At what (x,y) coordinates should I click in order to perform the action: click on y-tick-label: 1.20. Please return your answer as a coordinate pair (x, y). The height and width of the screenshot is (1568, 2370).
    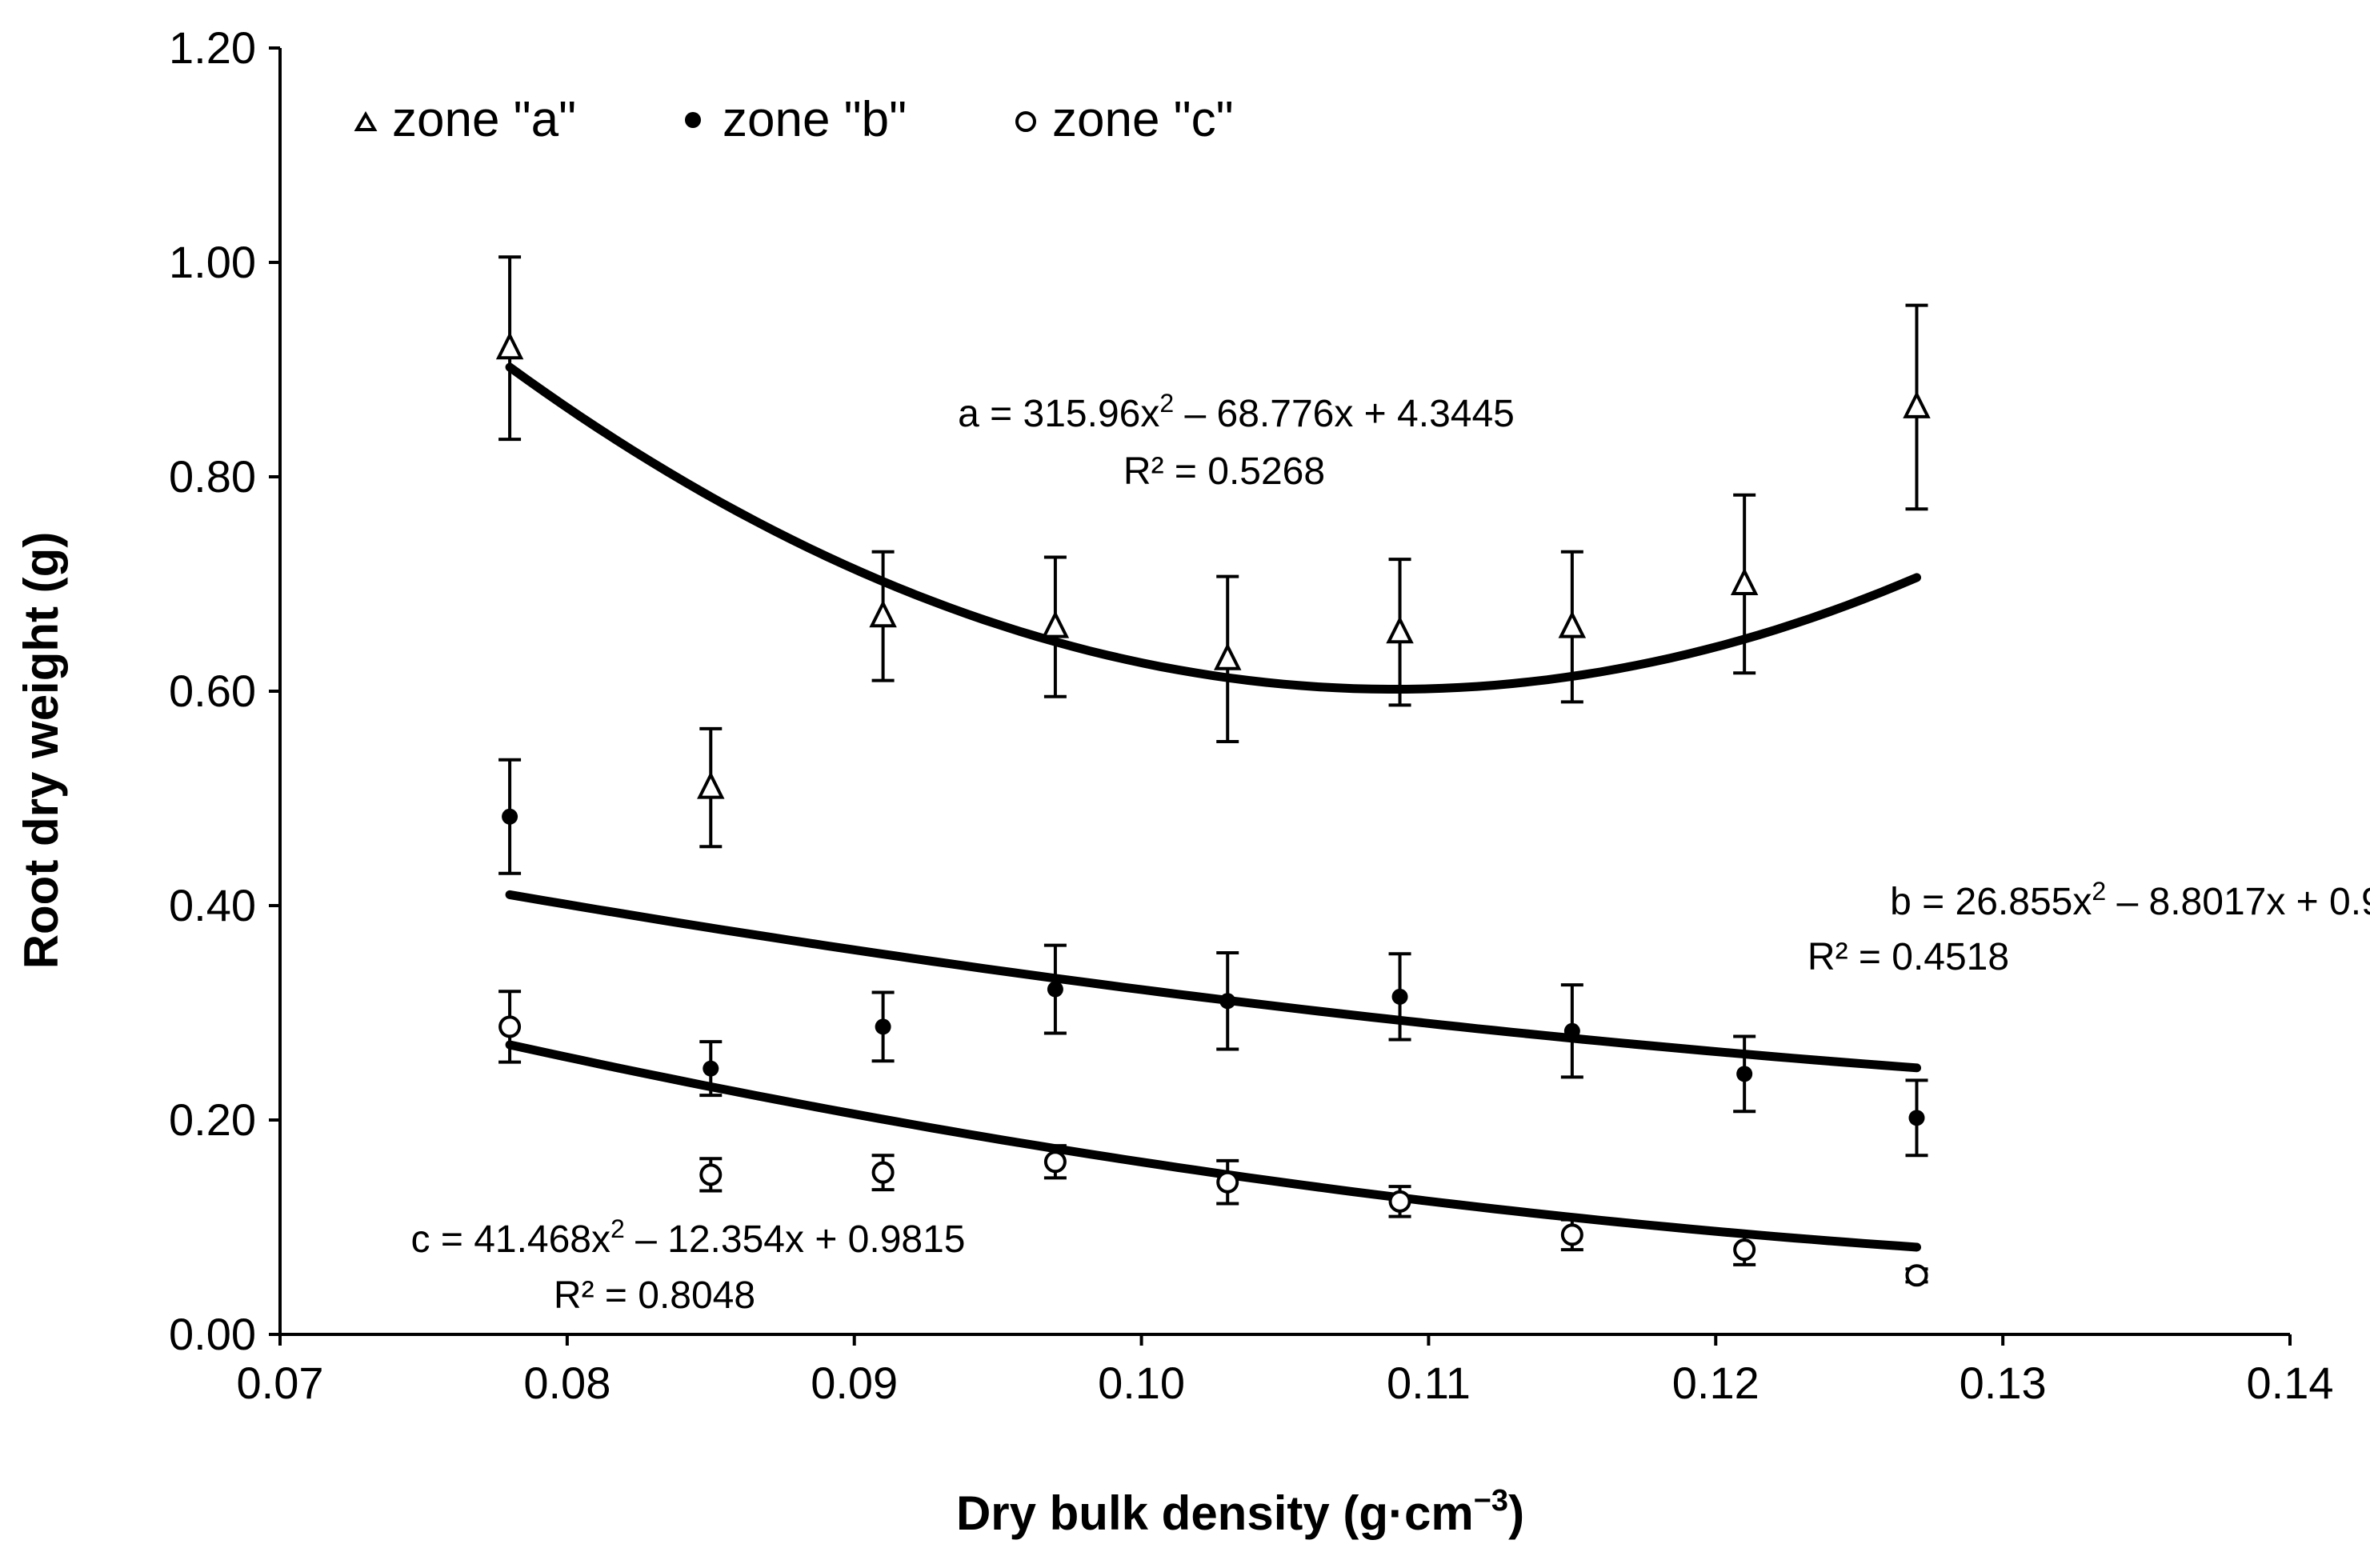
    Looking at the image, I should click on (212, 47).